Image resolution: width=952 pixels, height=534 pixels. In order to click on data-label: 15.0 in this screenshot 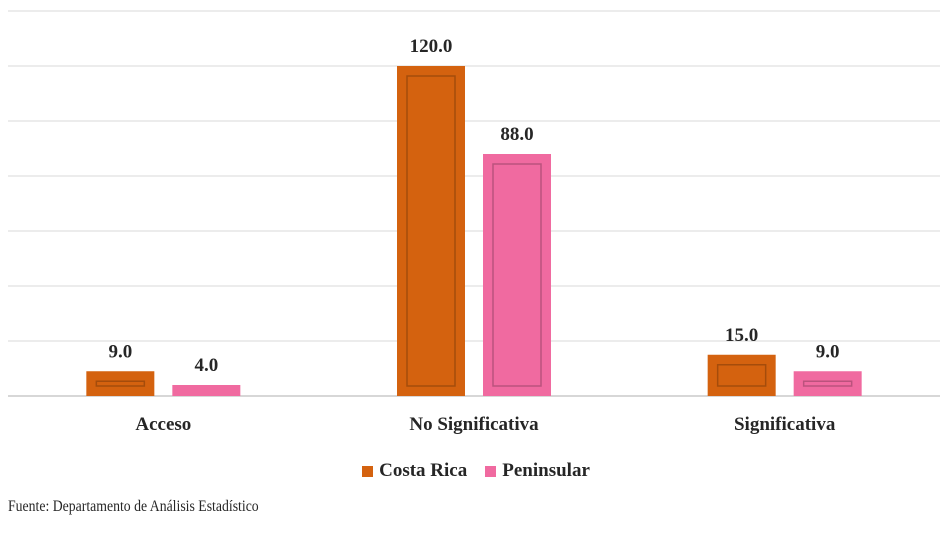, I will do `click(741, 335)`.